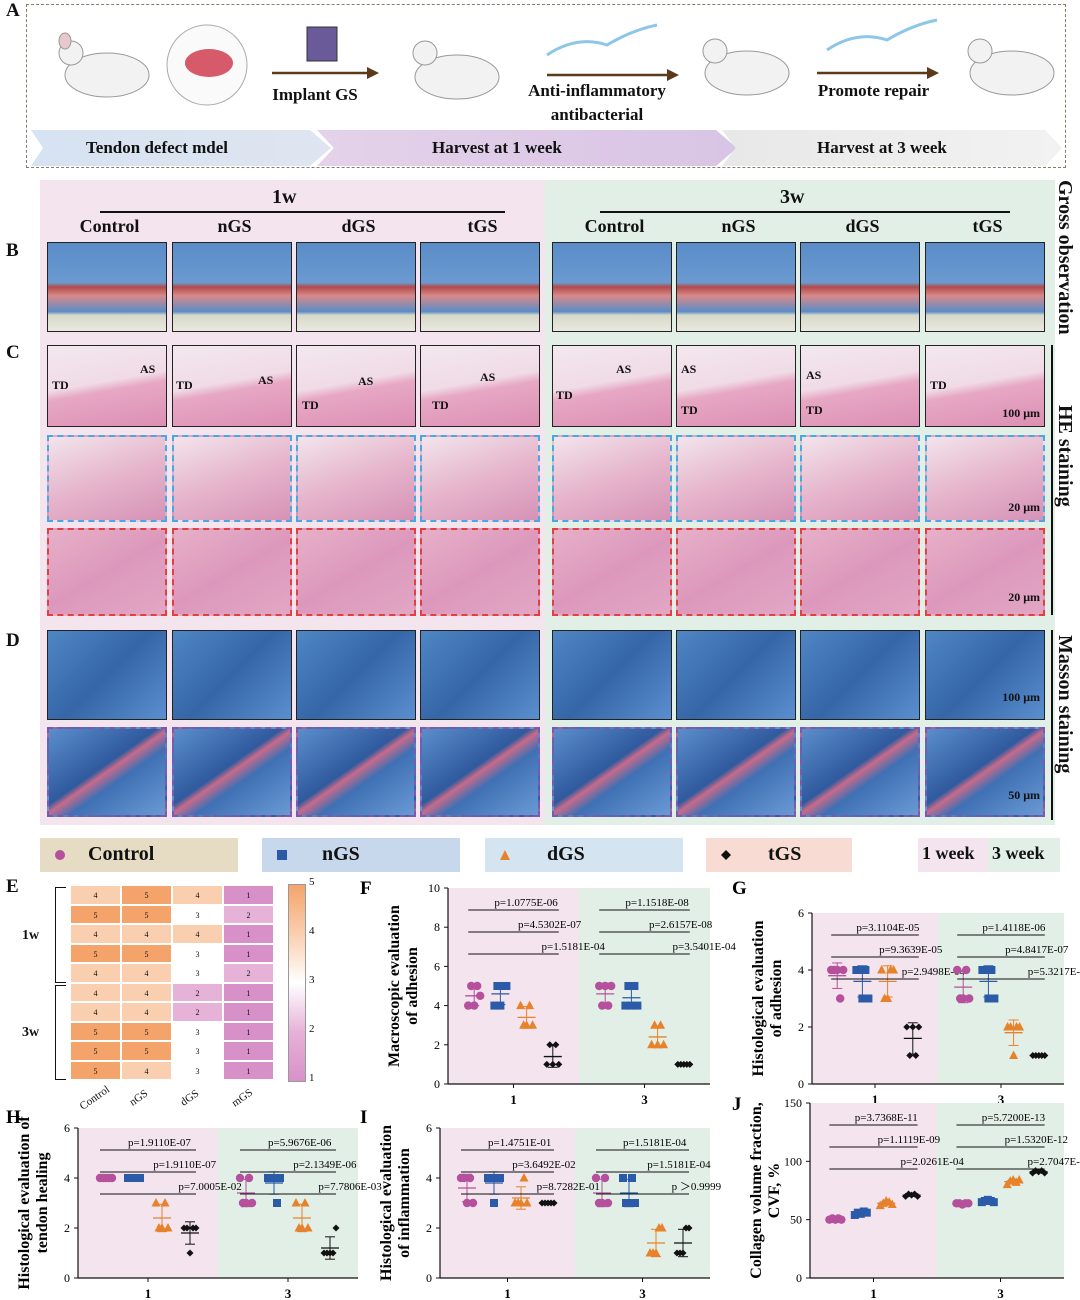 This screenshot has width=1080, height=1300. What do you see at coordinates (779, 855) in the screenshot?
I see `legend-tgs: tGS` at bounding box center [779, 855].